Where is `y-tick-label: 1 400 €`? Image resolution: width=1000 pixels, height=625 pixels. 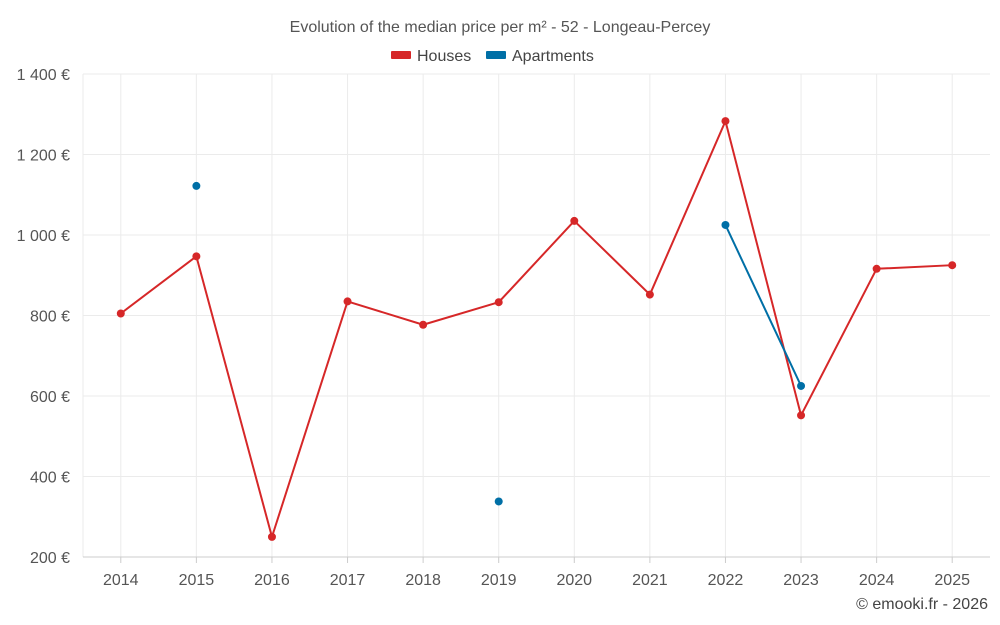 y-tick-label: 1 400 € is located at coordinates (43, 75).